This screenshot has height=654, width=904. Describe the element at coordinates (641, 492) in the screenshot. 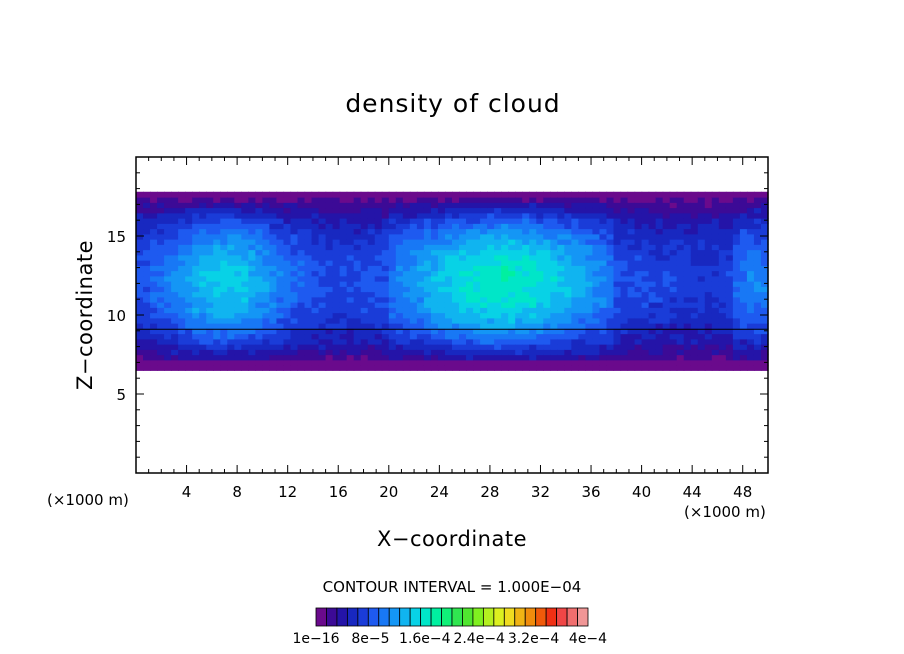

I see `x-tick-label: 40` at that location.